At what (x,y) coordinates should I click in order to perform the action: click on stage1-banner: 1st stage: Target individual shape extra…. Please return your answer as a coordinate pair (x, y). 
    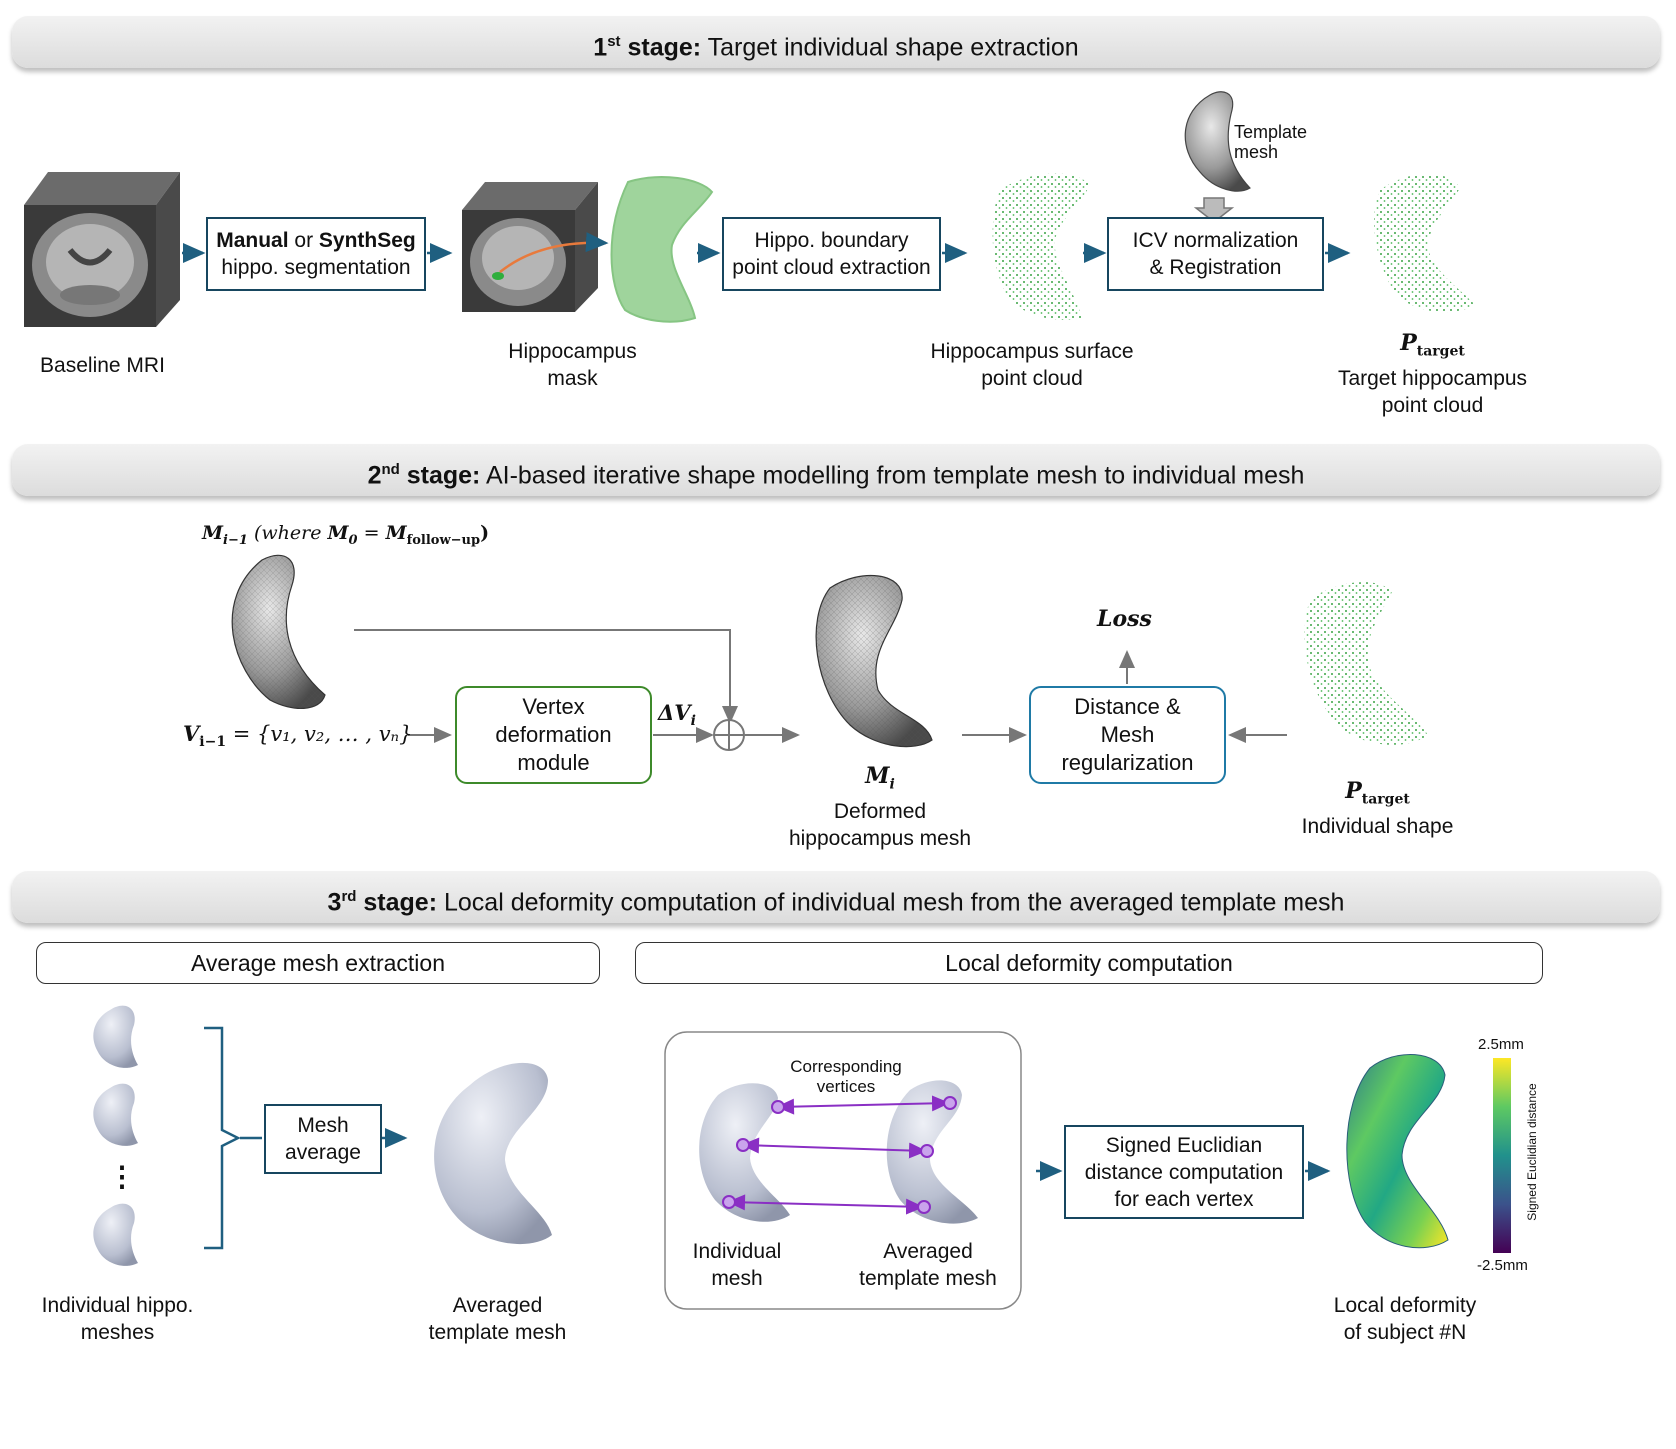
    Looking at the image, I should click on (836, 42).